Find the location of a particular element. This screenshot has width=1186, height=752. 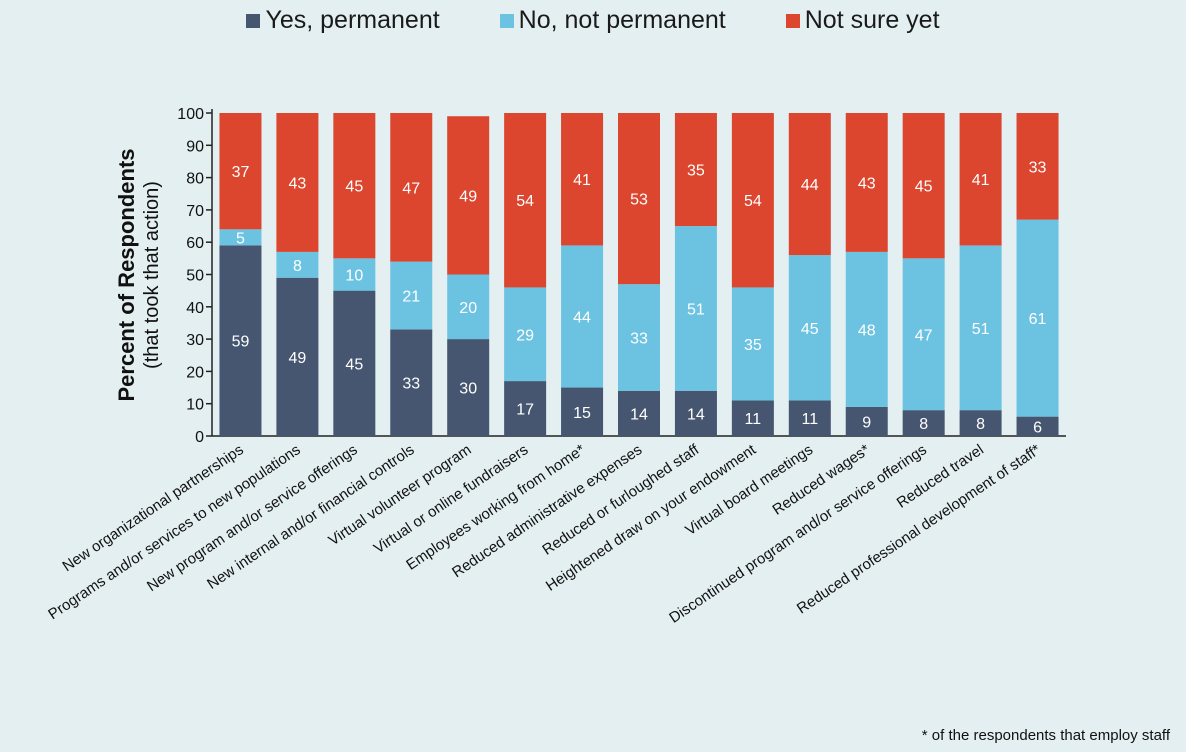

y-tick-label: 70 is located at coordinates (195, 211).